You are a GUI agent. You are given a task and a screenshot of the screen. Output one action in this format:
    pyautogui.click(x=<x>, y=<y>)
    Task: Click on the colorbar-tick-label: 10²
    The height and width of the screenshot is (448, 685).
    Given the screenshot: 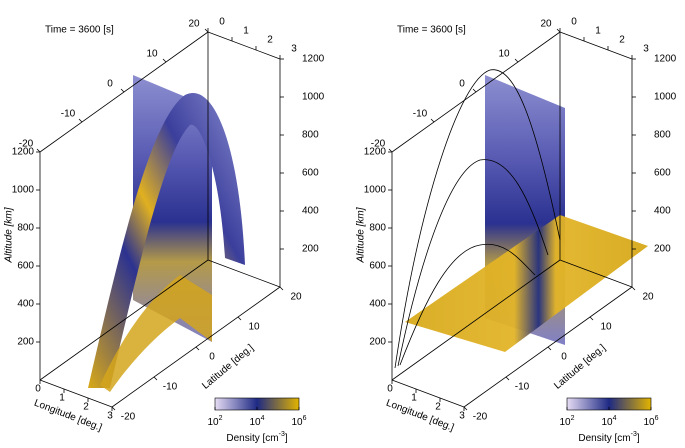 What is the action you would take?
    pyautogui.click(x=566, y=421)
    